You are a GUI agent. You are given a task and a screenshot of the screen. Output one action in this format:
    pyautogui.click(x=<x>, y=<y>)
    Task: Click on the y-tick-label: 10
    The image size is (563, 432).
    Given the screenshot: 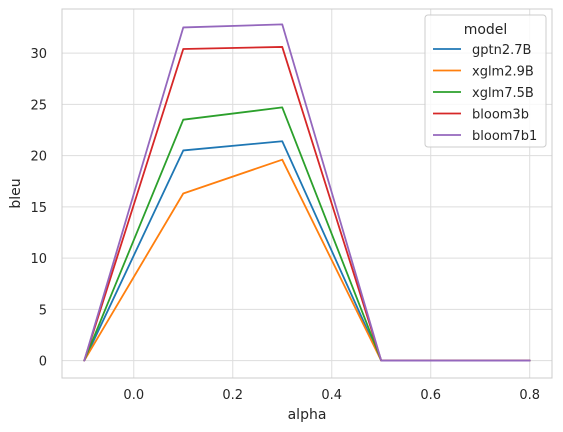 What is the action you would take?
    pyautogui.click(x=38, y=259)
    